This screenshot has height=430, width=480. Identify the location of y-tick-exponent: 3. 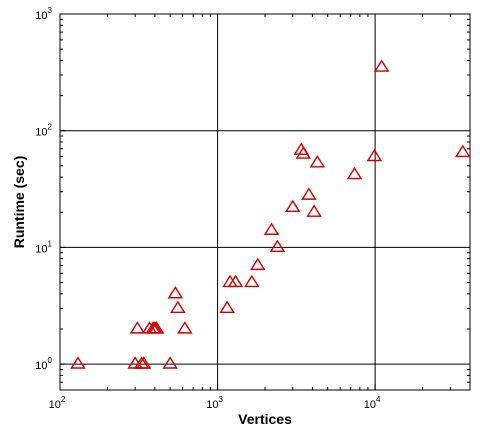
(50, 10).